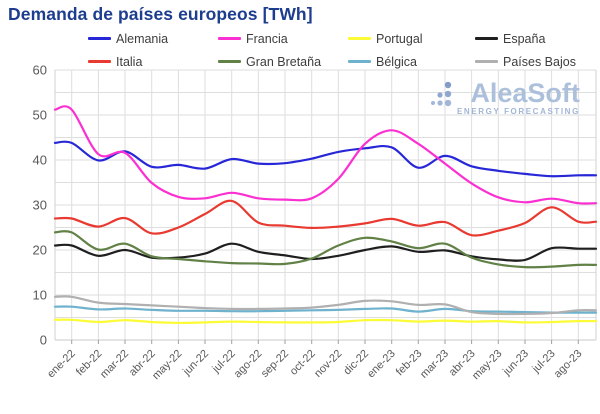 This screenshot has height=414, width=600. I want to click on legend-item-8: Países Bajos, so click(525, 61).